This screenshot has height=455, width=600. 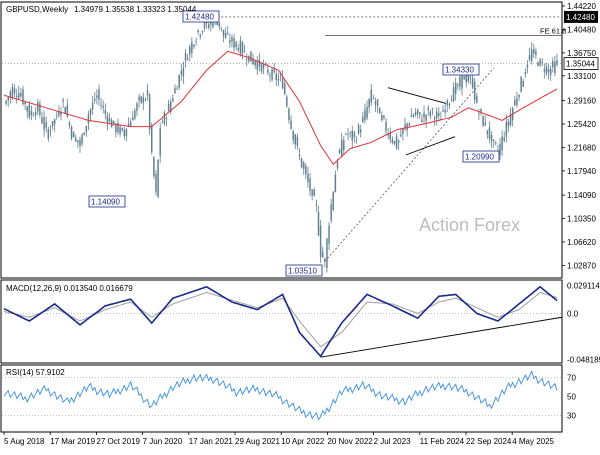 I want to click on price-axis-label: 1.44220, so click(x=581, y=6).